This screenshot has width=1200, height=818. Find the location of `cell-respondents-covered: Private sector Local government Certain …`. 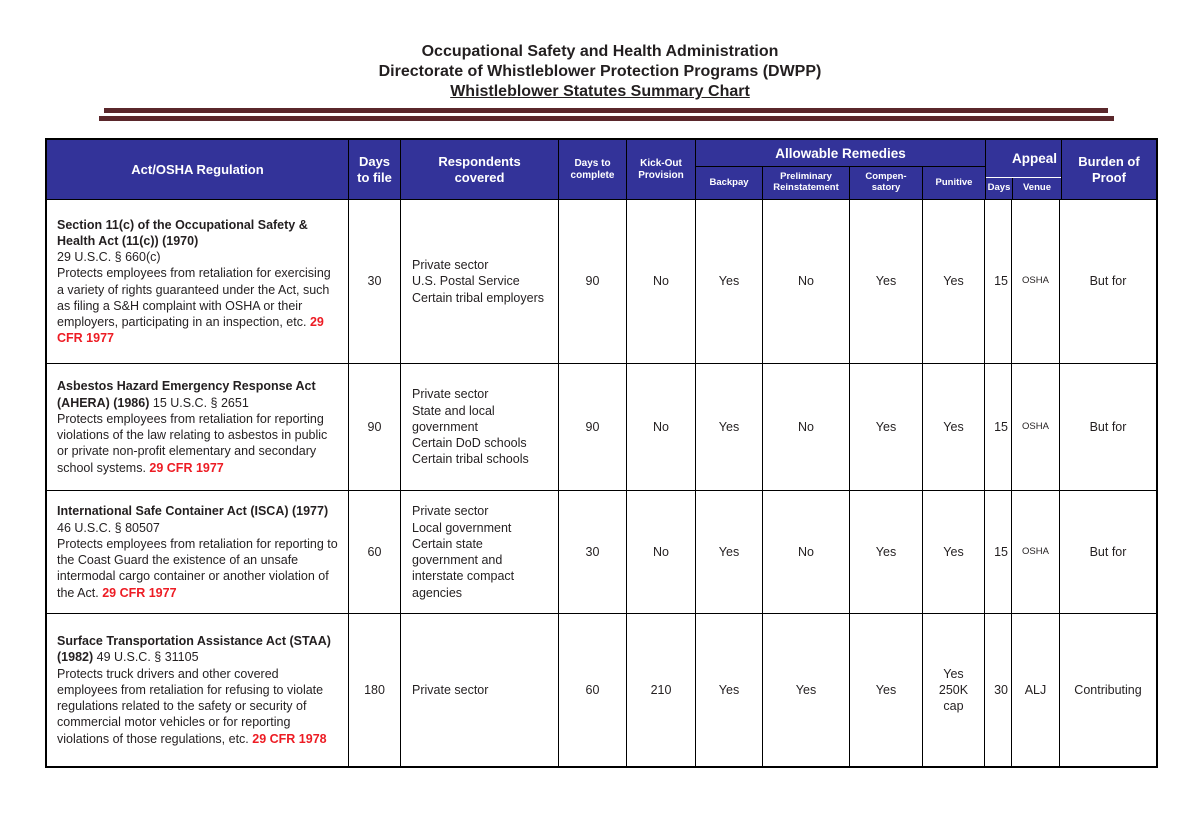

cell-respondents-covered: Private sector Local government Certain … is located at coordinates (480, 552).